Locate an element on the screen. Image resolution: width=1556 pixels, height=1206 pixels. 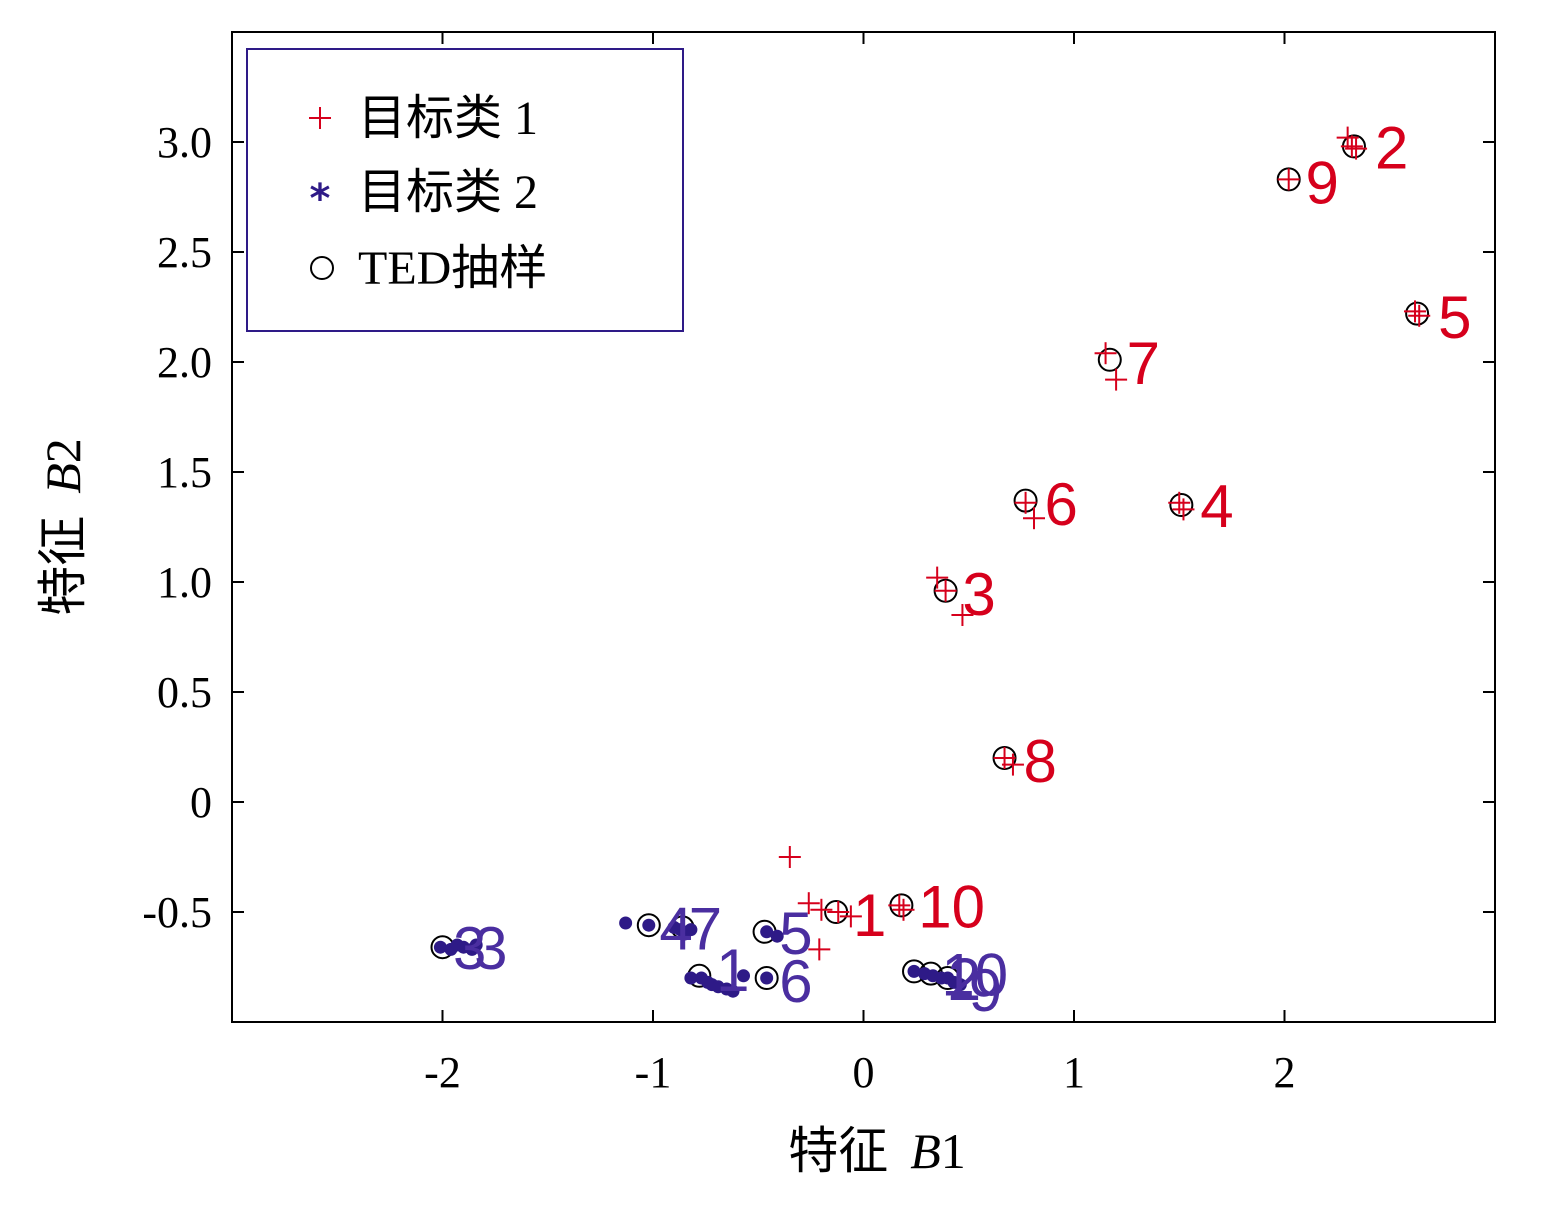
y-tick-label: 0.5 is located at coordinates (184, 692).